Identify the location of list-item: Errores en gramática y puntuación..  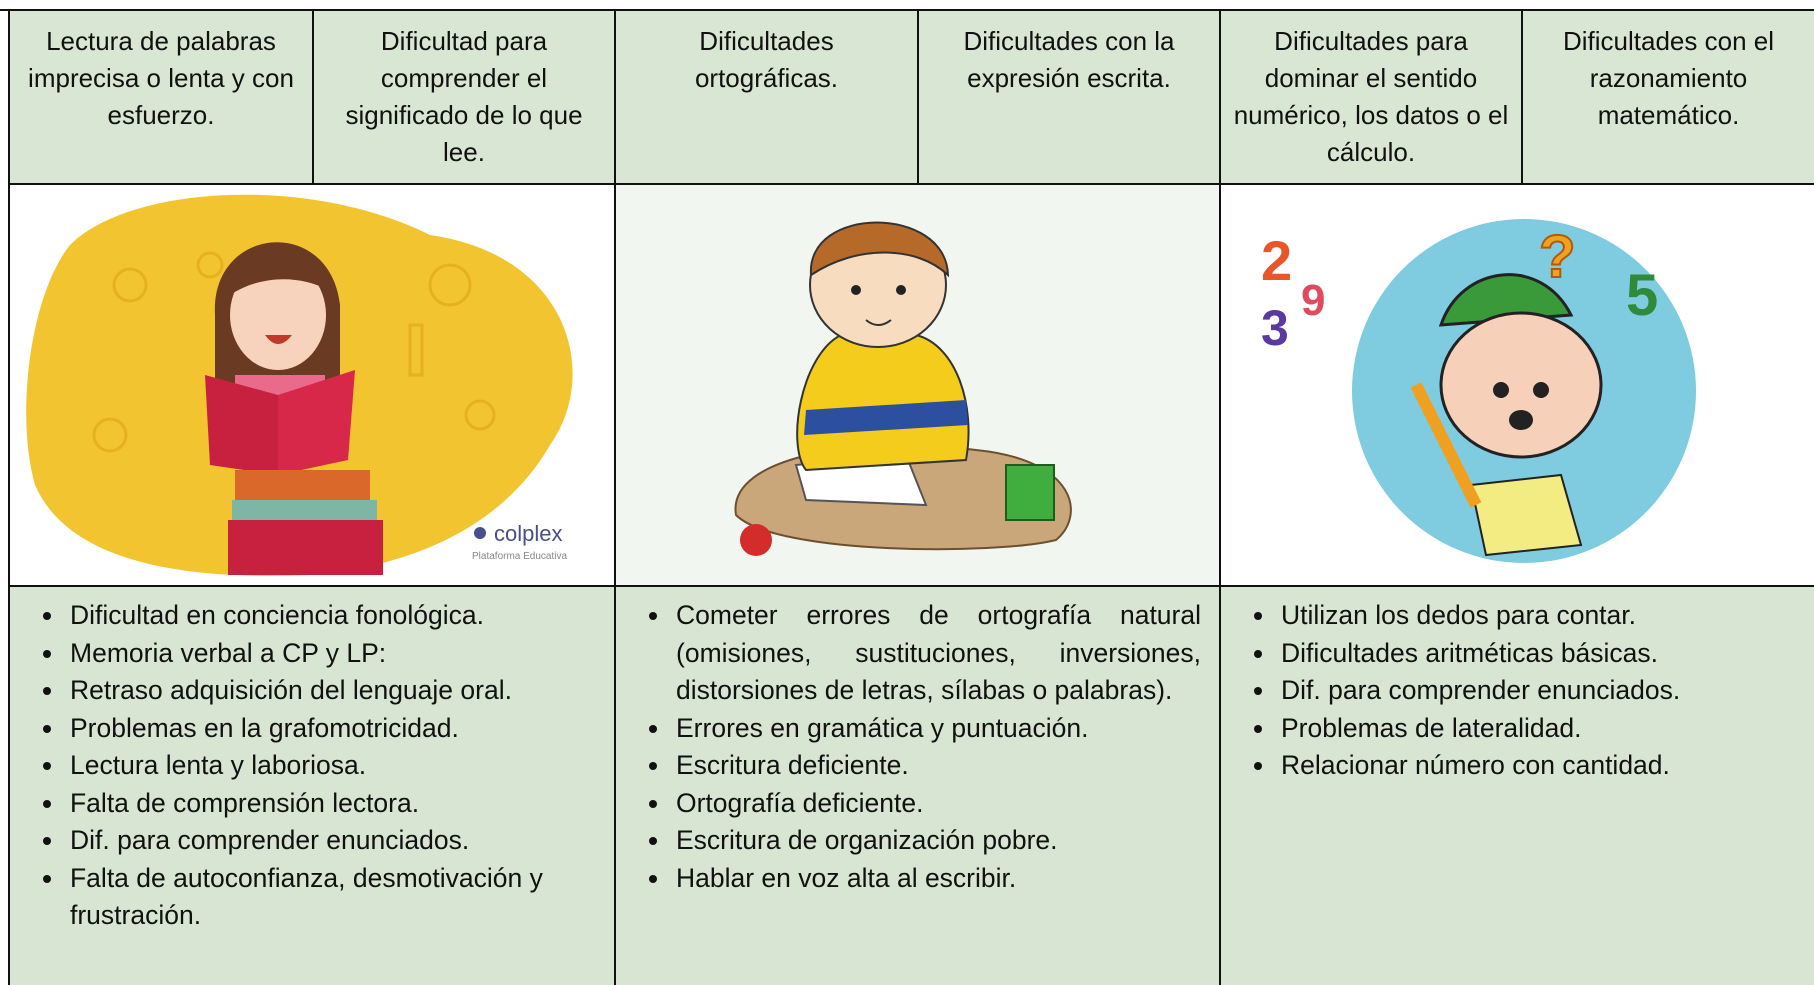
(936, 729).